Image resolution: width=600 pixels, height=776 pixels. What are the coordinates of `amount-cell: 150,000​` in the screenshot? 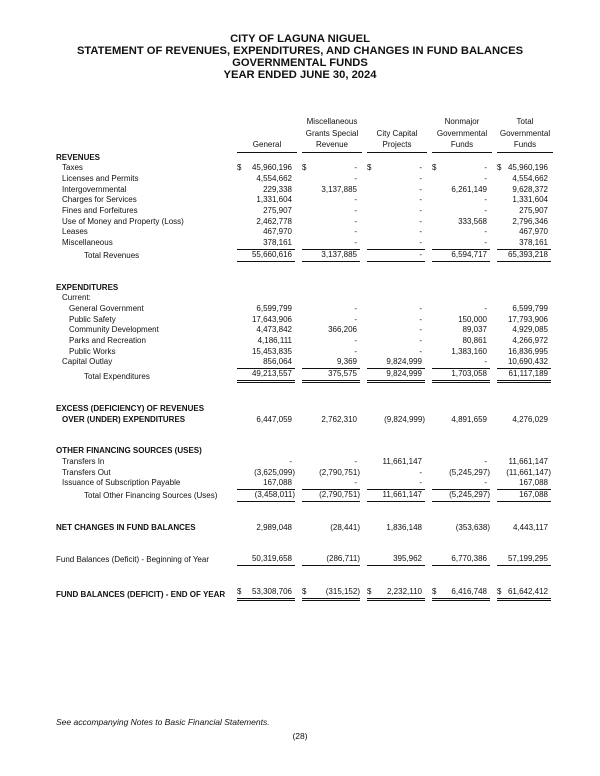 It's located at (459, 320).